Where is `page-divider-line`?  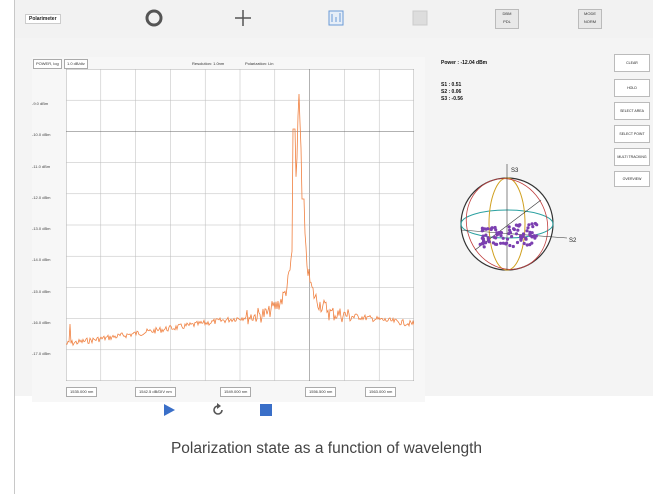 page-divider-line is located at coordinates (14, 247).